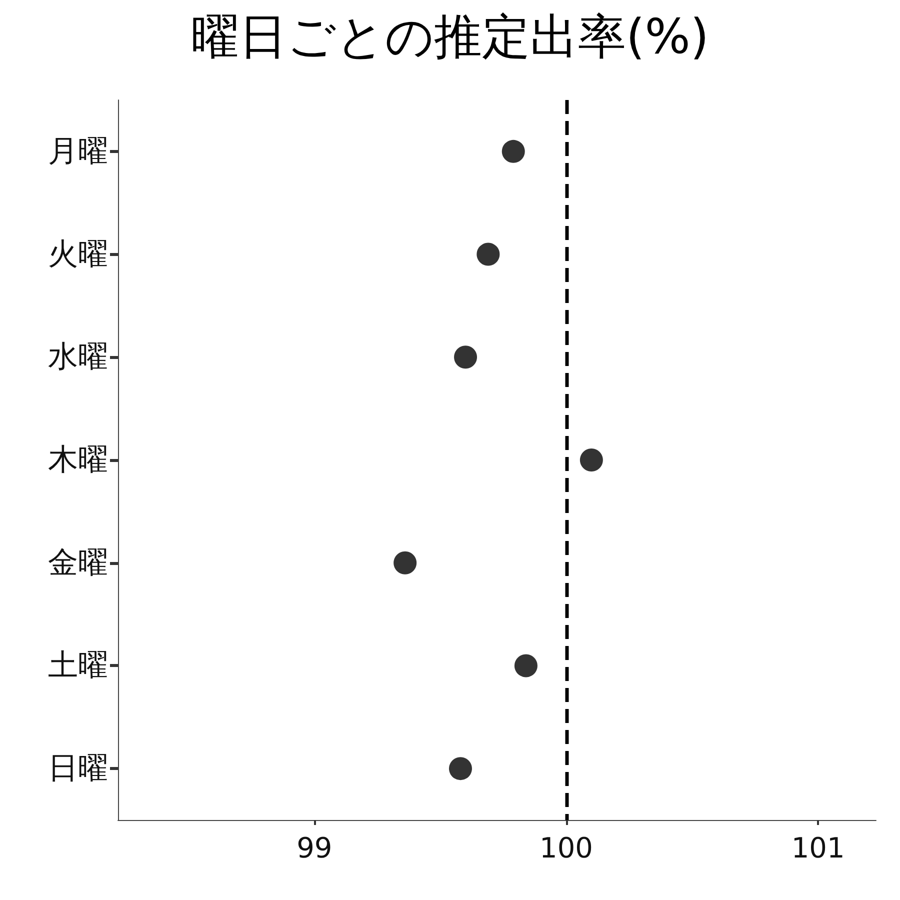 Image resolution: width=900 pixels, height=900 pixels. Describe the element at coordinates (78, 460) in the screenshot. I see `y-tick-label: 木曜` at that location.